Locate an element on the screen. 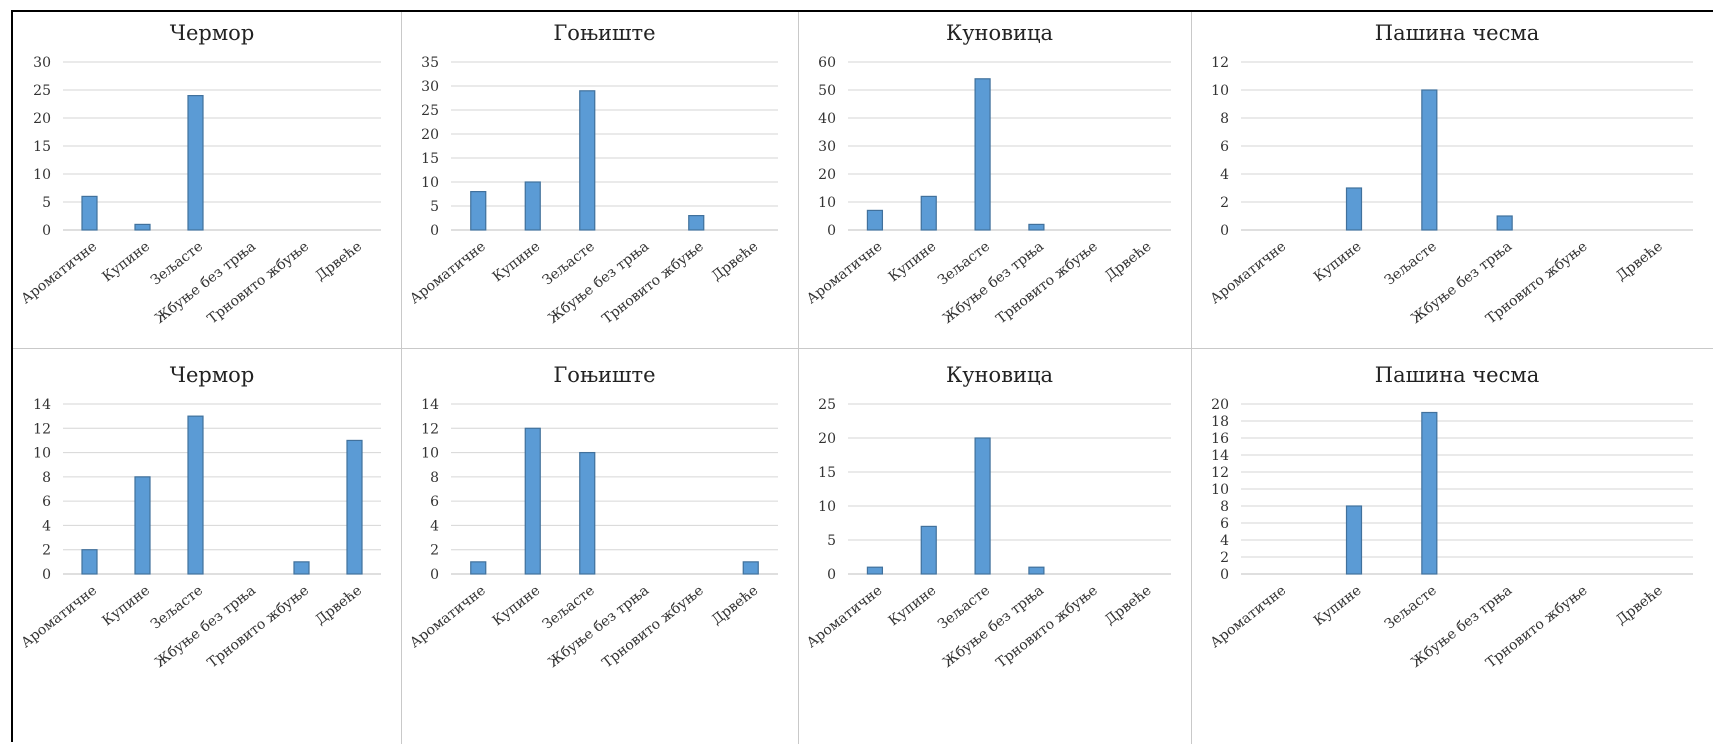  chart-title: Пашина чесма is located at coordinates (1457, 33).